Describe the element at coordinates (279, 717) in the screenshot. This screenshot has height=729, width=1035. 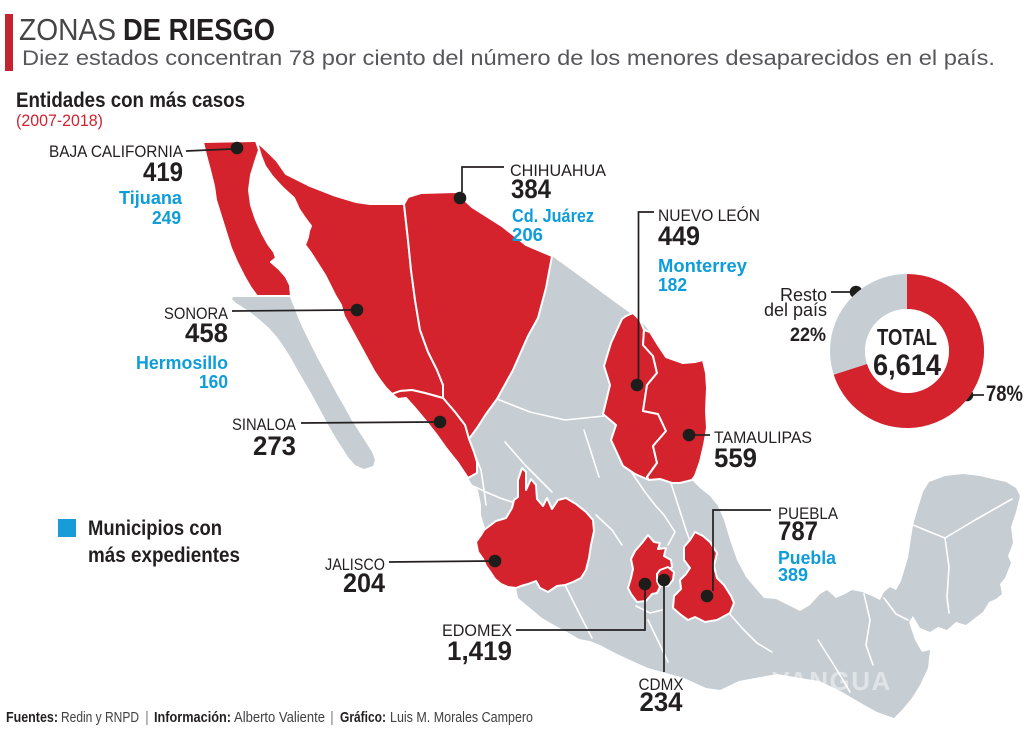
I see `svg-text: Alberto Valiente` at that location.